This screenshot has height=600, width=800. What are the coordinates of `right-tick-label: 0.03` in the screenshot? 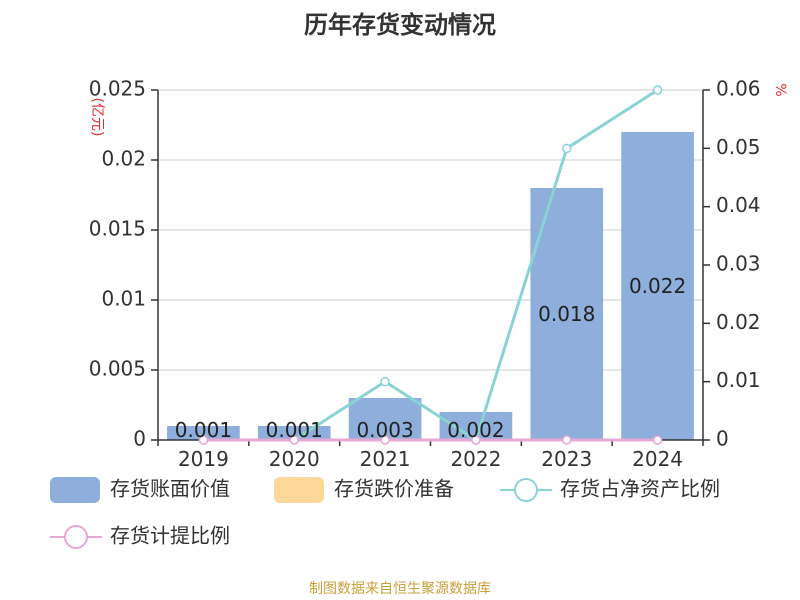 It's located at (738, 264).